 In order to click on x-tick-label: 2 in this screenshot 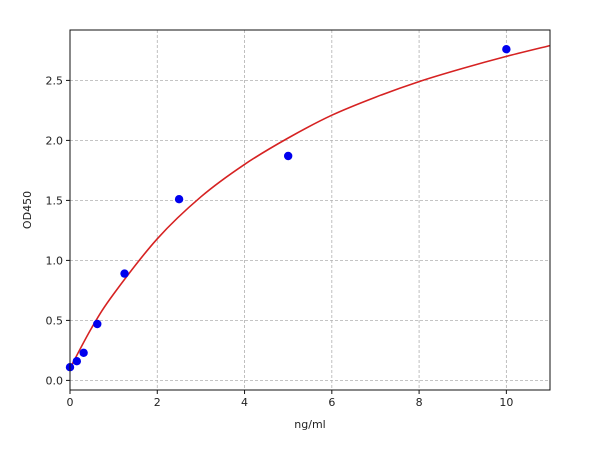, I will do `click(157, 402)`.